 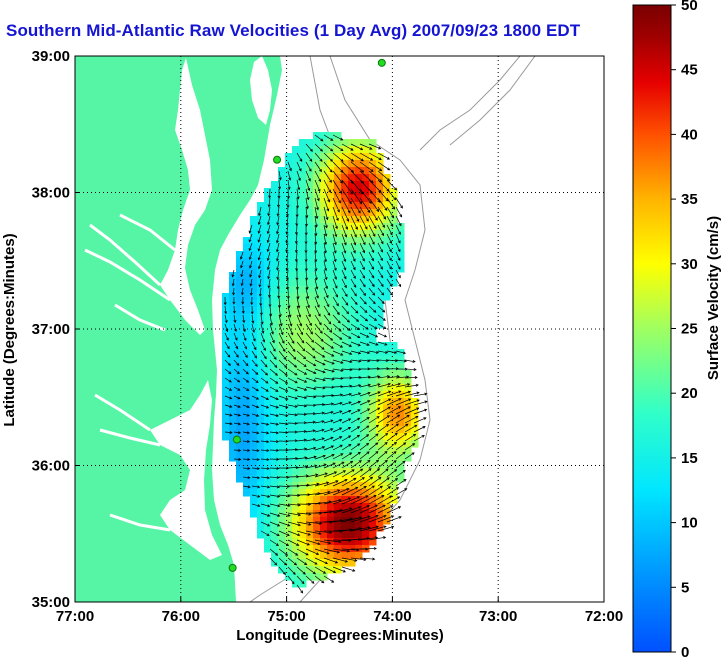 I want to click on colorbar-tick-label: 40, so click(x=689, y=134).